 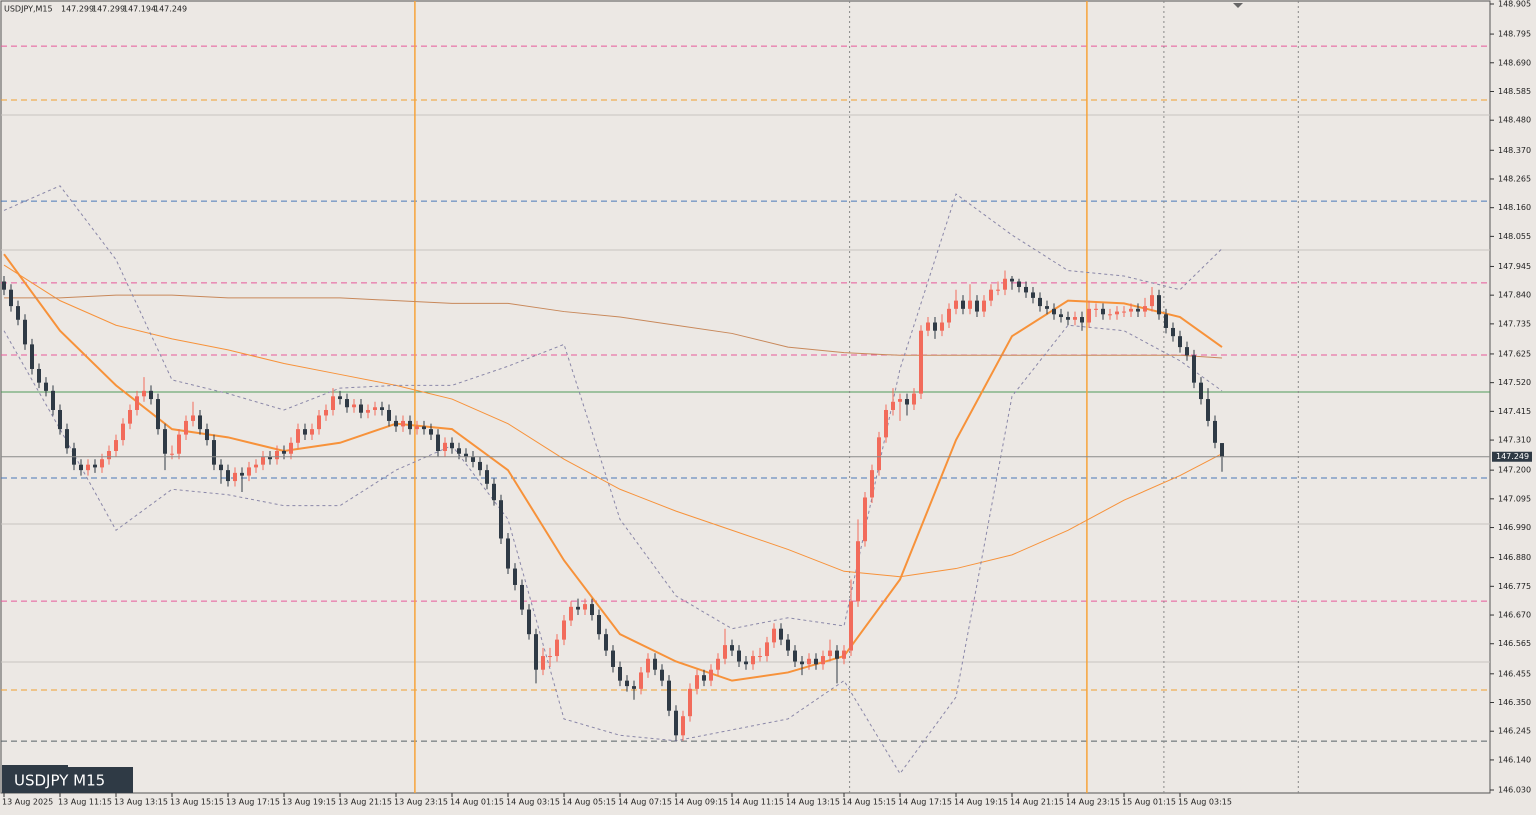 What do you see at coordinates (197, 802) in the screenshot?
I see `x-tick-label: 13 Aug 15:15` at bounding box center [197, 802].